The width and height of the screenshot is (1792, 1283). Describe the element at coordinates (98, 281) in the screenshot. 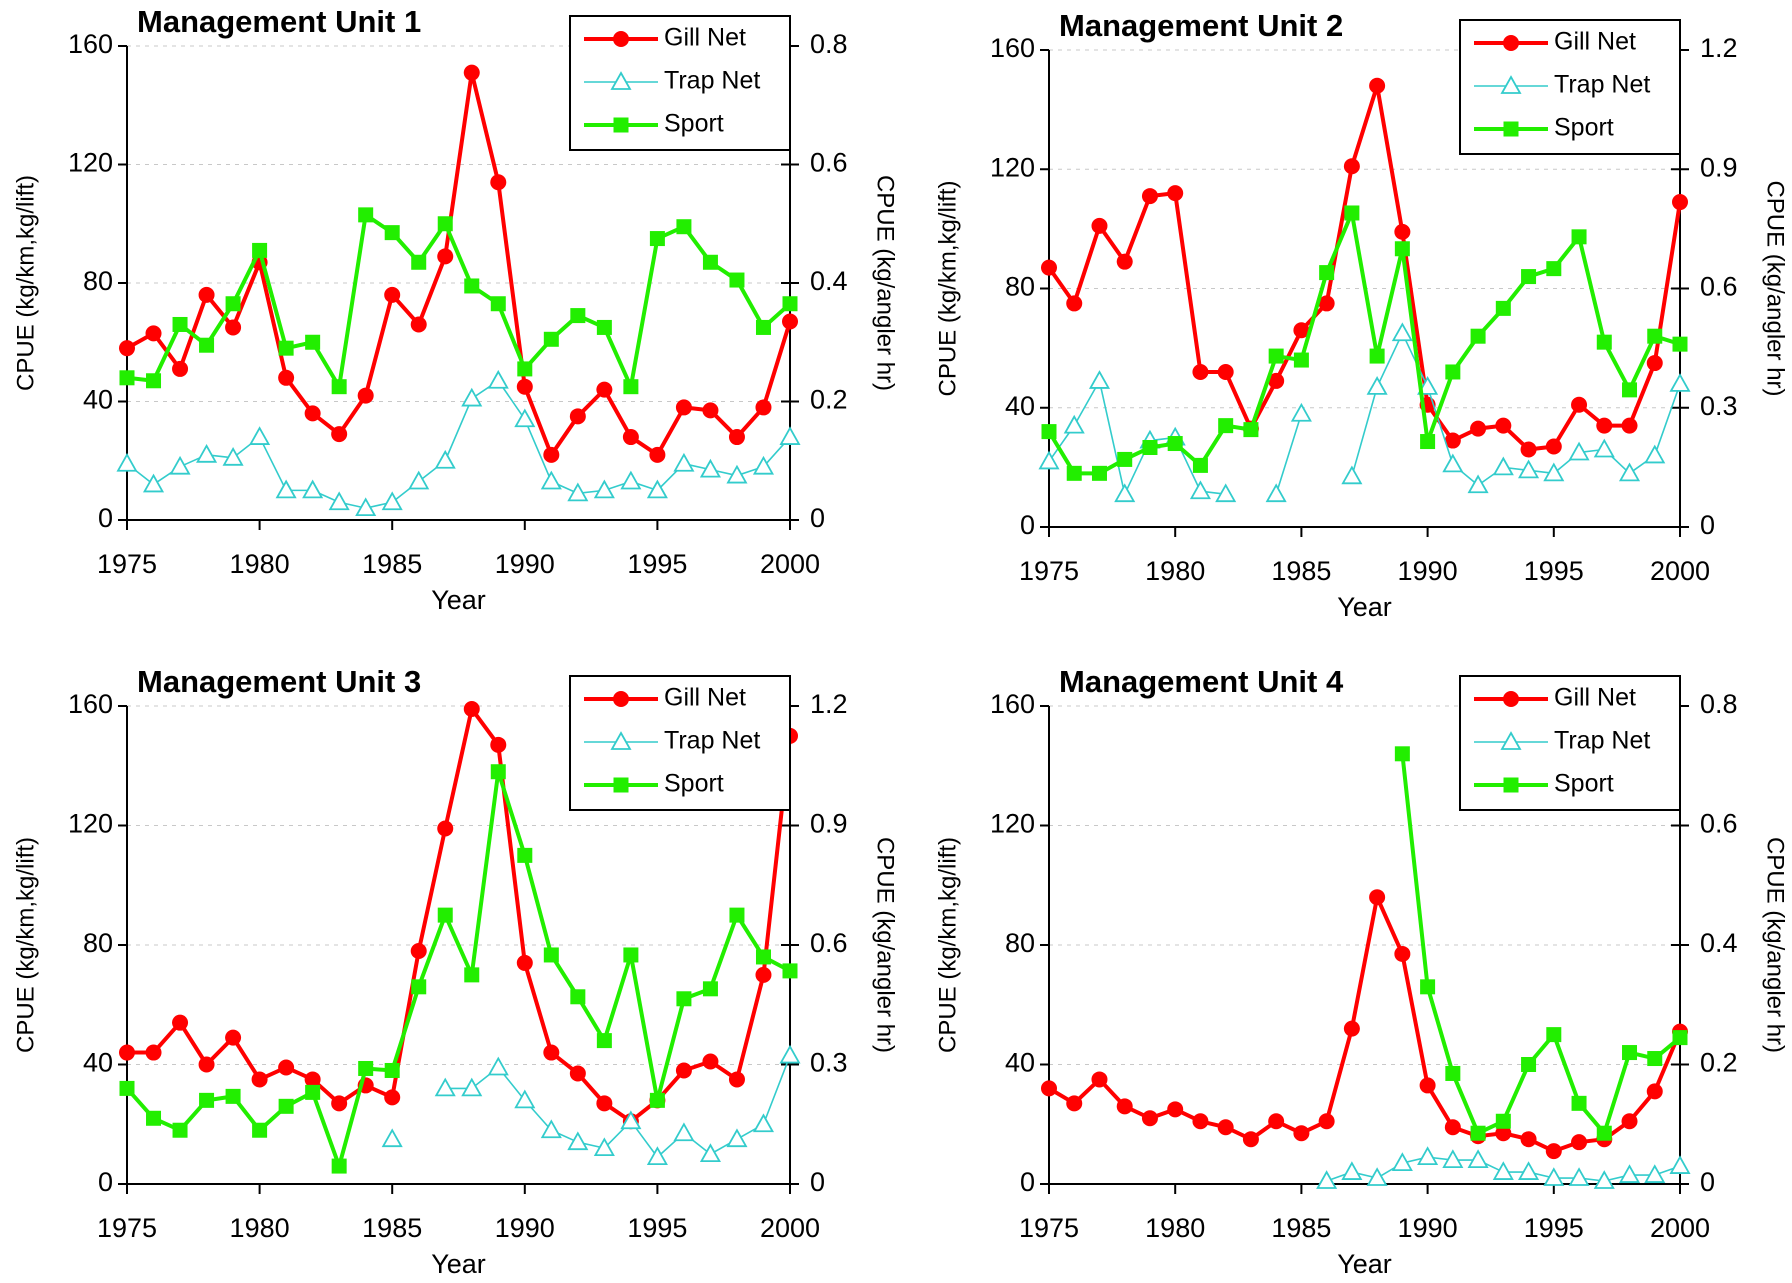

I see `y-tick-label: 80` at that location.